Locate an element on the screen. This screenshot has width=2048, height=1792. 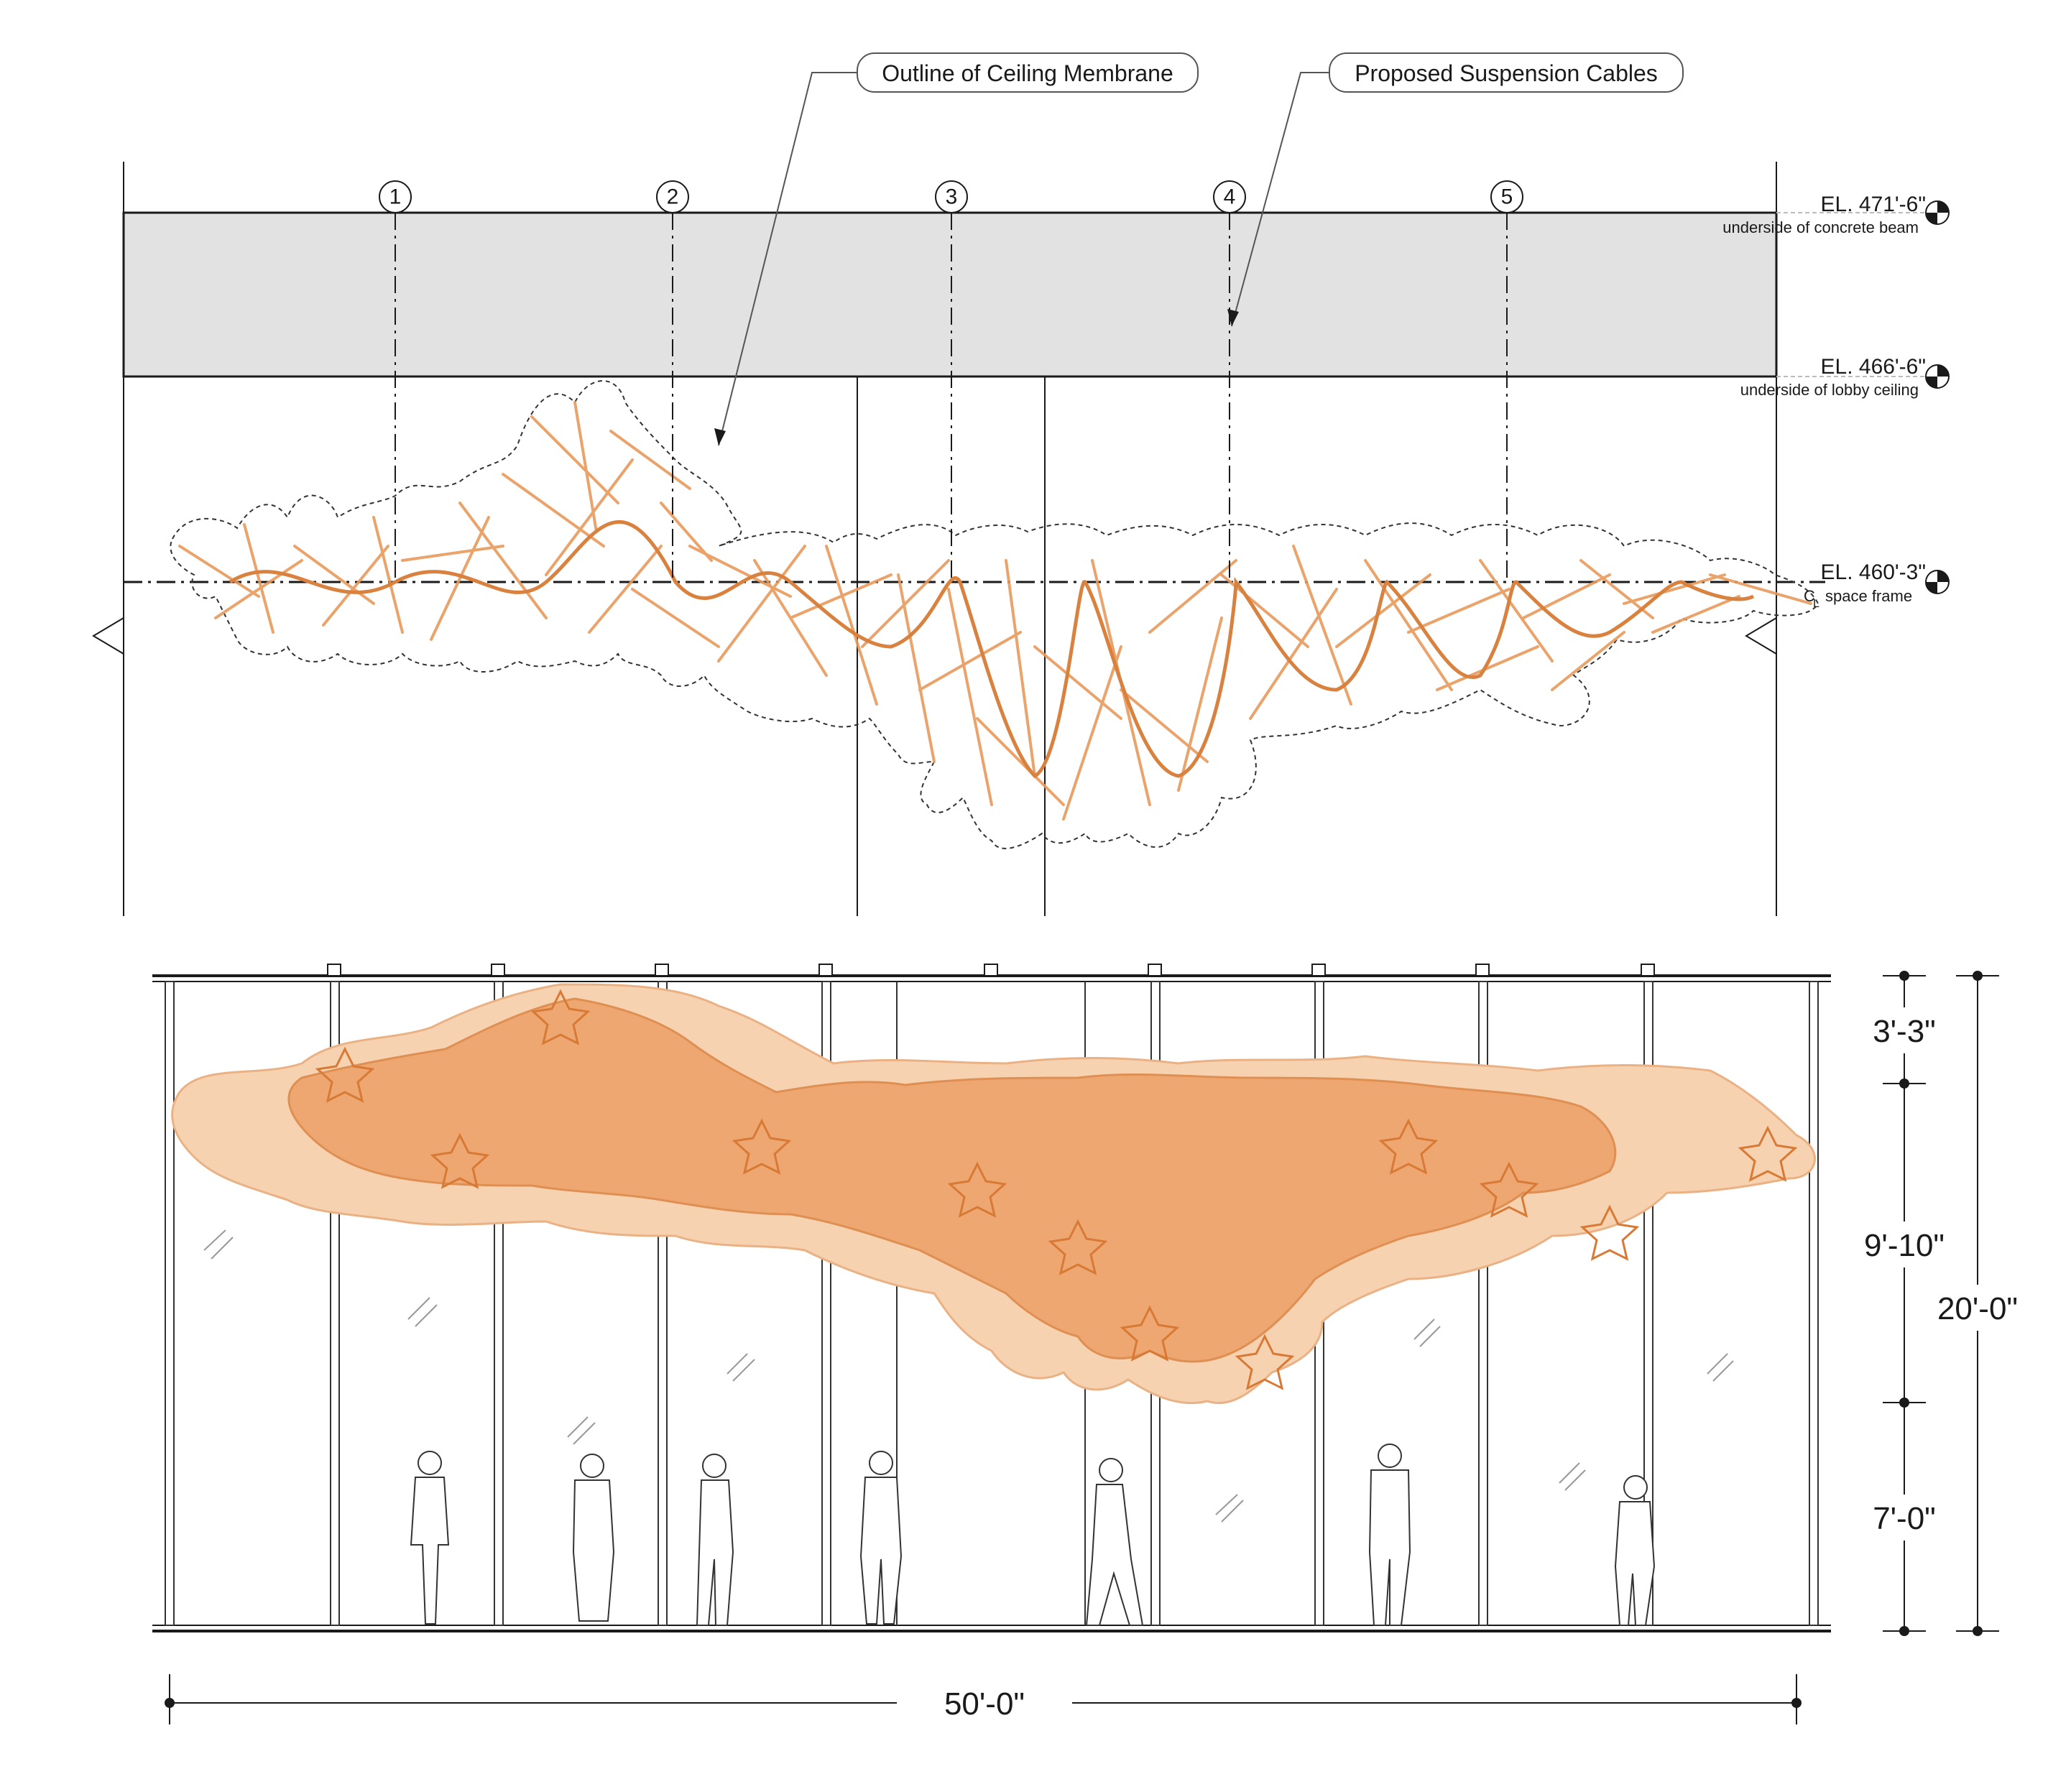
ceiling-note-label: underside of lobby ceiling is located at coordinates (1829, 390).